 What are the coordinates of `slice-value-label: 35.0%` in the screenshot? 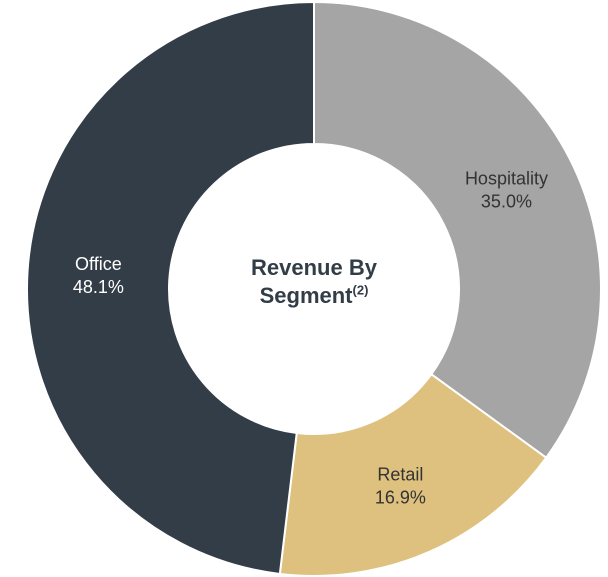 It's located at (506, 202).